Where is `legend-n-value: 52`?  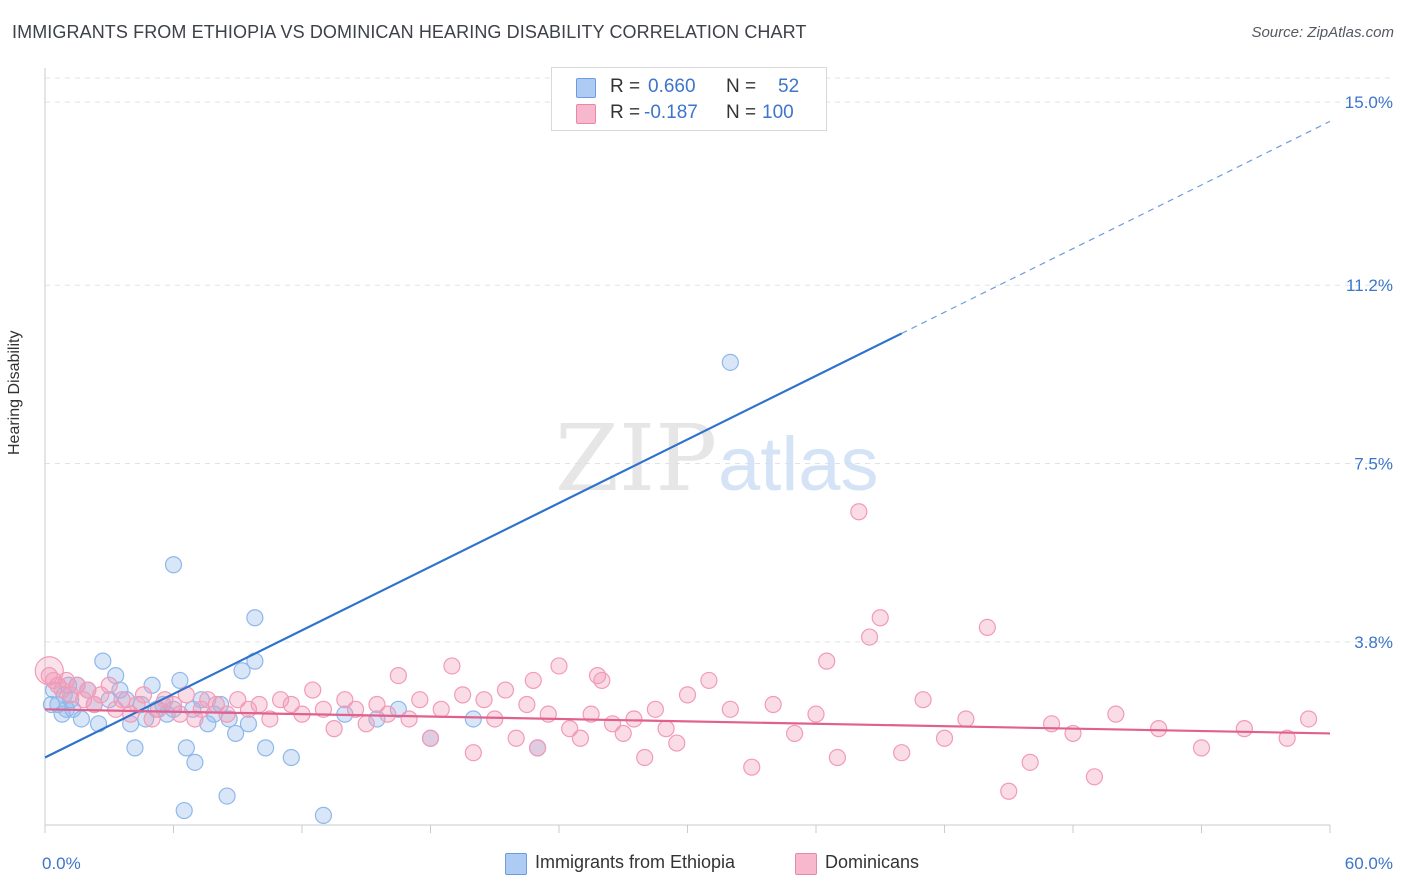
legend-n-value: 52 is located at coordinates (789, 86).